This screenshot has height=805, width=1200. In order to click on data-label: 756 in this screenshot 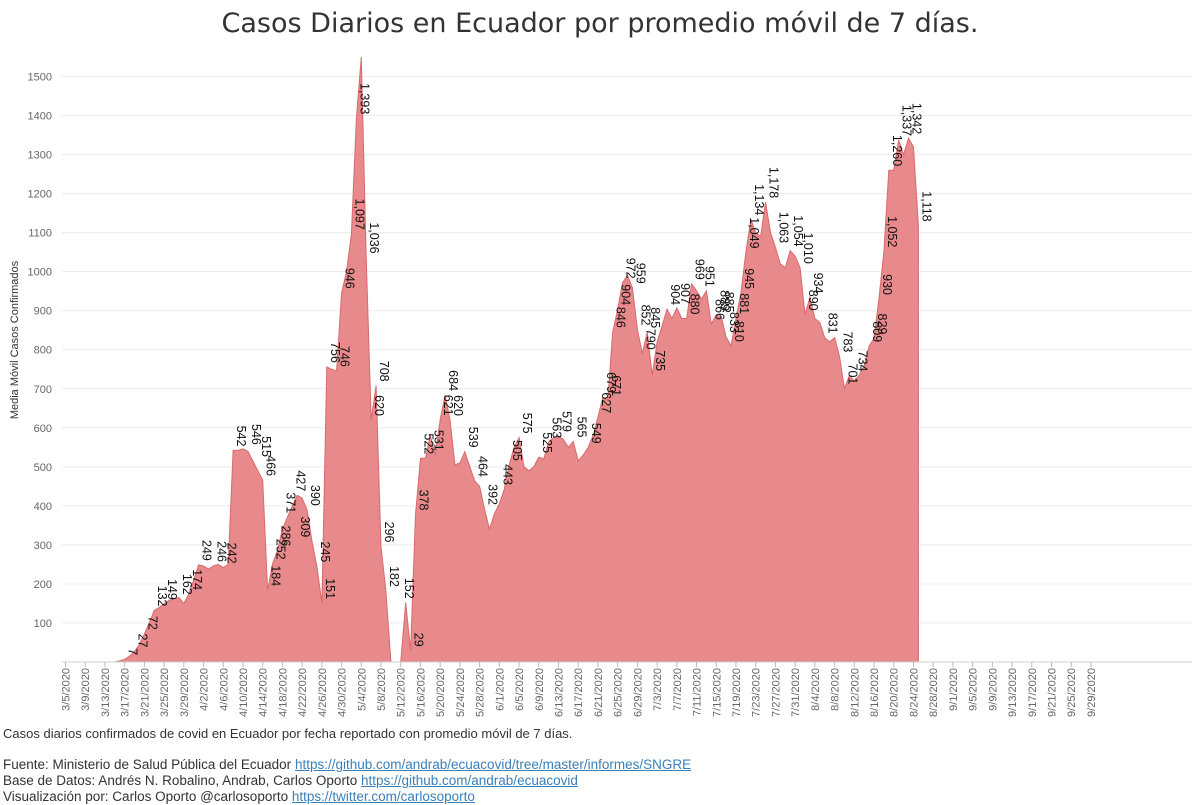, I will do `click(335, 352)`.